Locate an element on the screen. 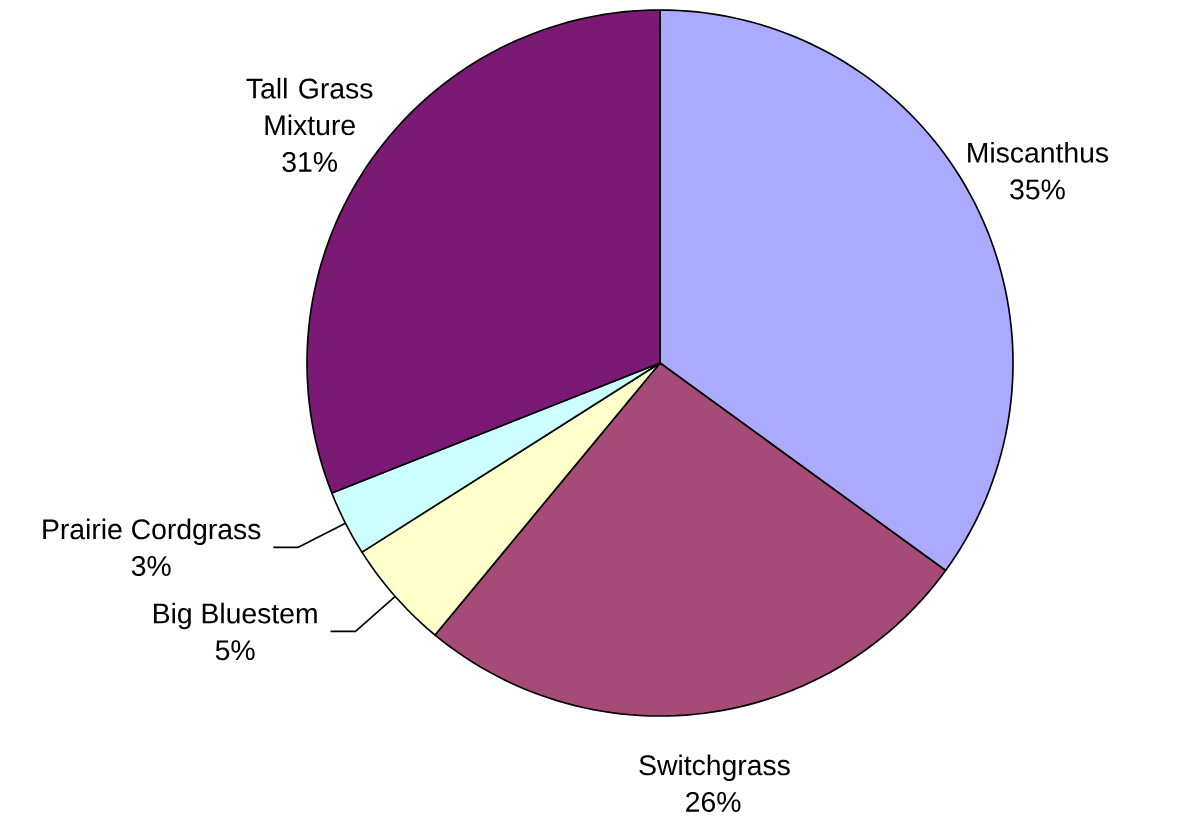 This screenshot has width=1200, height=823. slice-label: Big Bluestem is located at coordinates (235, 616).